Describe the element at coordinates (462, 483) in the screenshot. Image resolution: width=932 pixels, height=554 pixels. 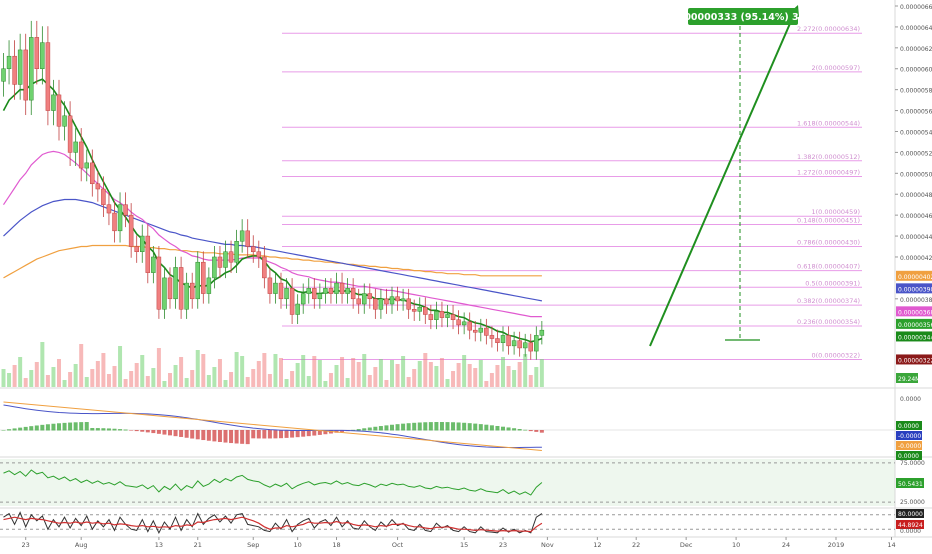
I see `rsi-pane: 75.0000 25.0000 50.5431` at that location.